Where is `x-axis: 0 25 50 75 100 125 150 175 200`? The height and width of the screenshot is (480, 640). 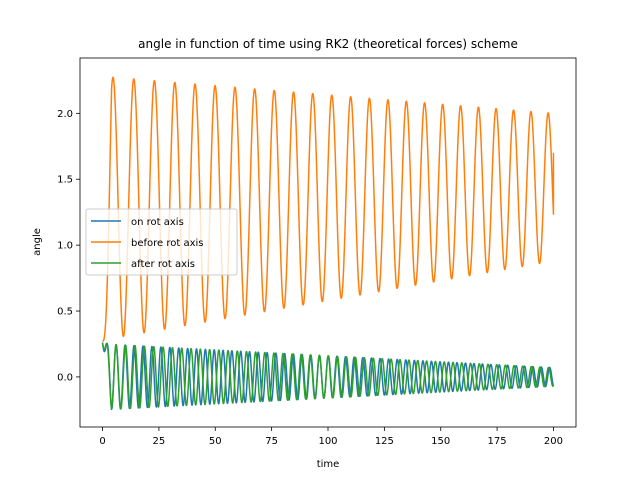
x-axis: 0 25 50 75 100 125 150 175 200 is located at coordinates (331, 437).